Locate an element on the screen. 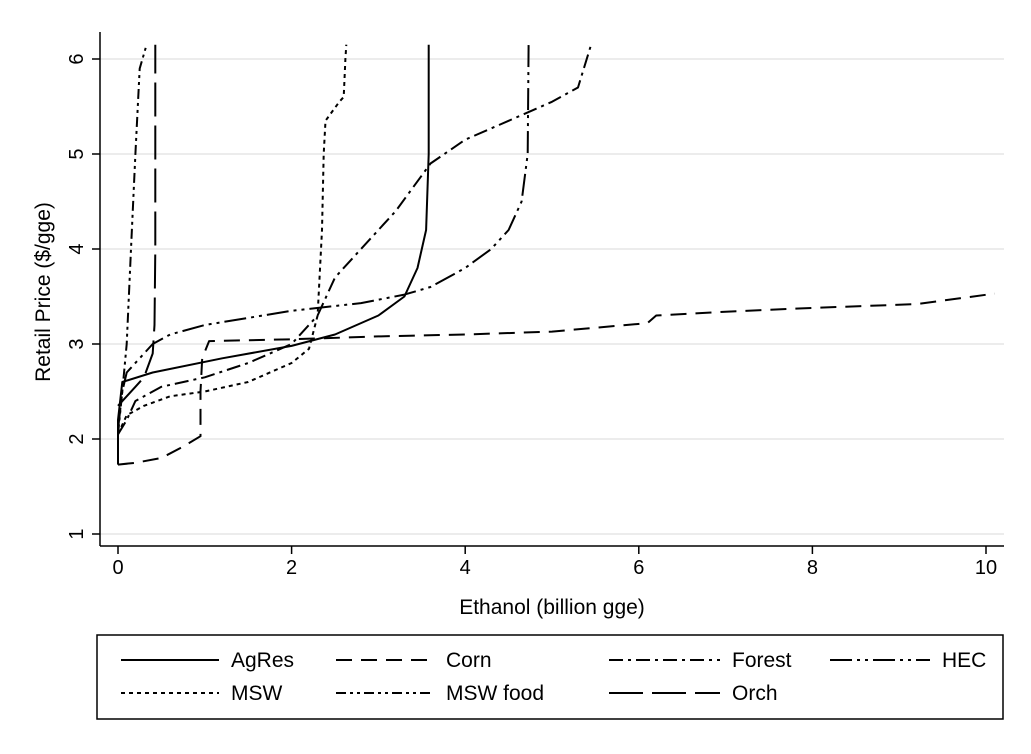  y-tick-label: 4 is located at coordinates (77, 248).